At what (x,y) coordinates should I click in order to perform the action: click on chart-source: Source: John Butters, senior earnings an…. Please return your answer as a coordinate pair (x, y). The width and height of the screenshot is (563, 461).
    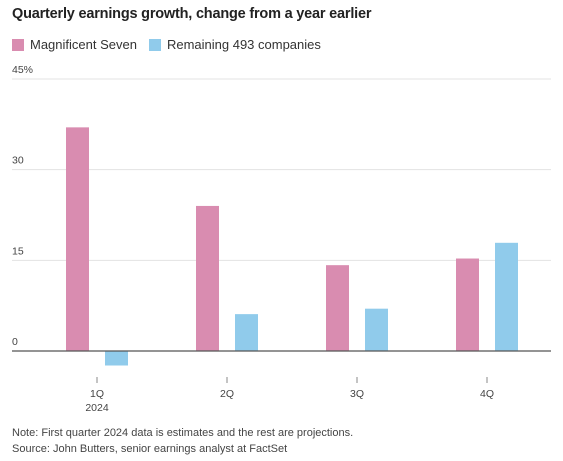
    Looking at the image, I should click on (150, 449).